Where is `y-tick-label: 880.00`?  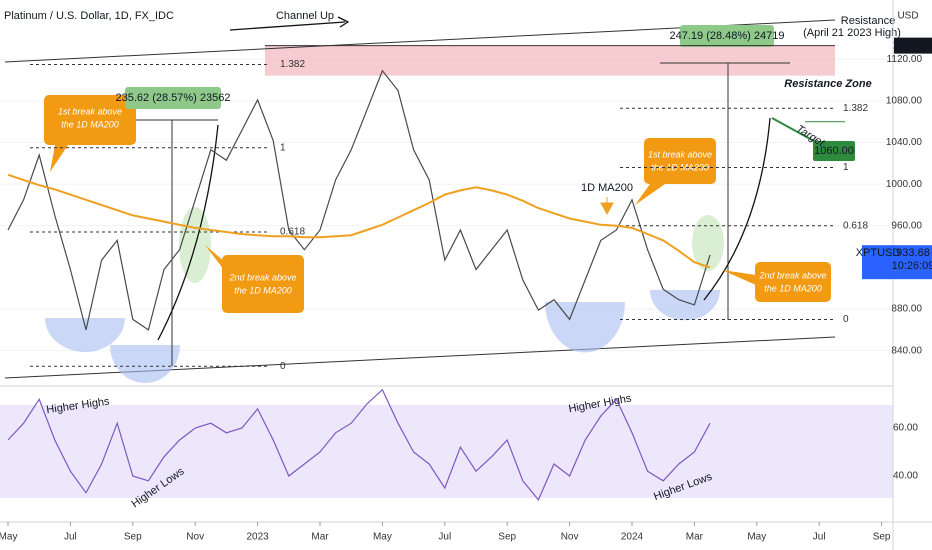 y-tick-label: 880.00 is located at coordinates (906, 309).